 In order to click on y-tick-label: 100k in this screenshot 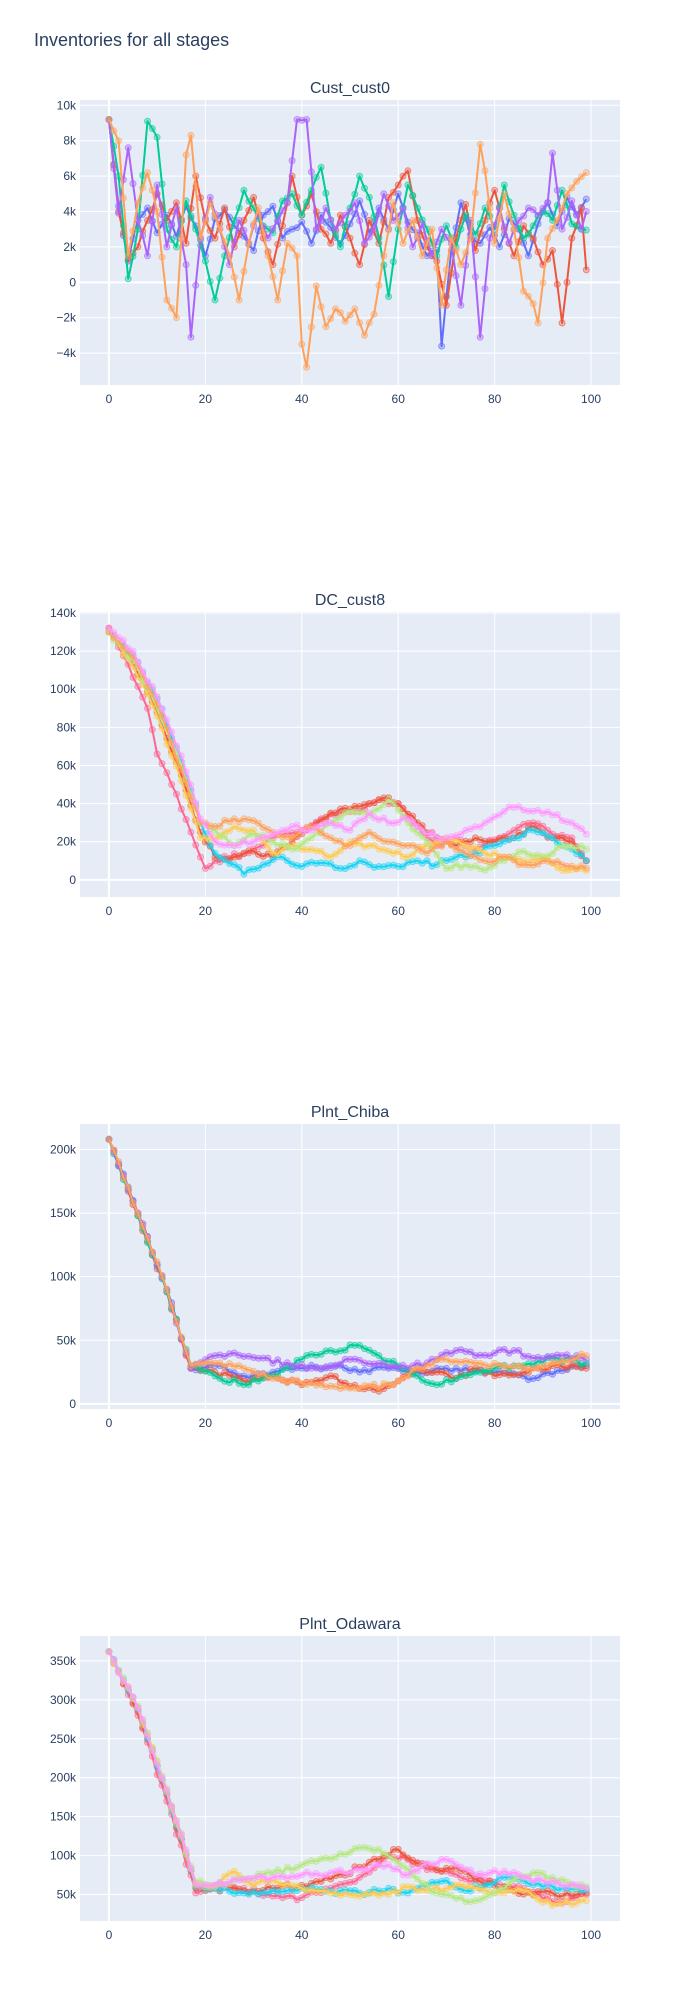, I will do `click(63, 1856)`.